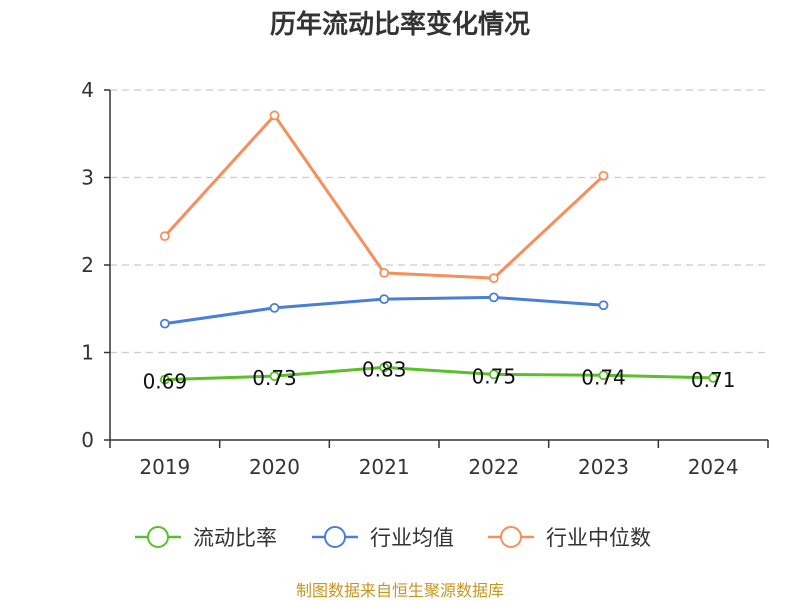  Describe the element at coordinates (87, 90) in the screenshot. I see `y-tick-label: 4` at that location.